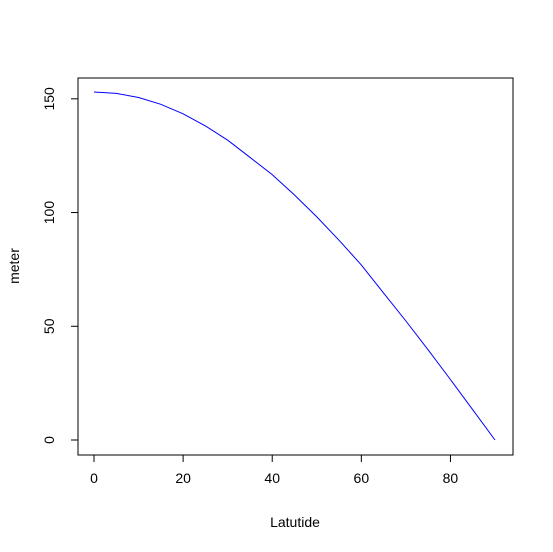  Describe the element at coordinates (295, 522) in the screenshot. I see `x-axis-label: Latutide` at that location.